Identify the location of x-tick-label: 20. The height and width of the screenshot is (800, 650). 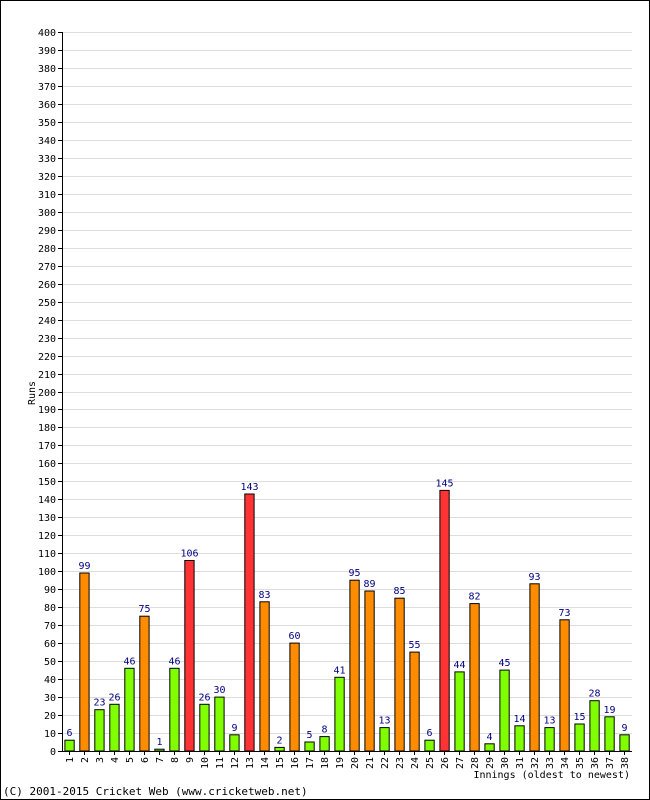
(355, 763).